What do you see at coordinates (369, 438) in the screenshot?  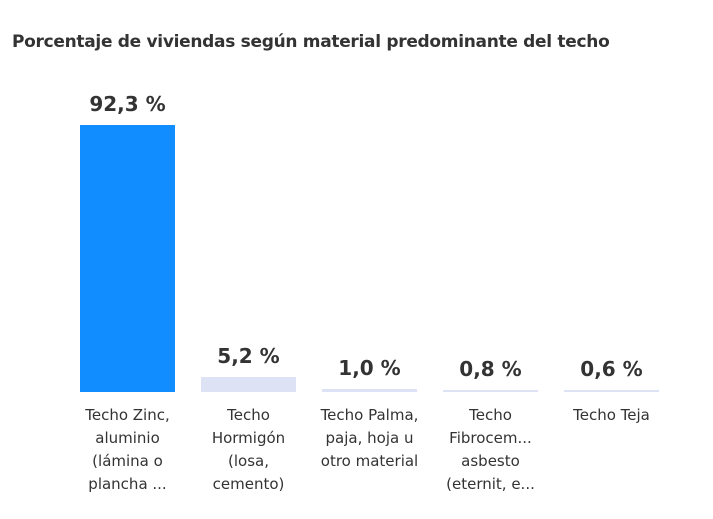 I see `x-tick-label: Techo Palma, paja, hoja u otro material` at bounding box center [369, 438].